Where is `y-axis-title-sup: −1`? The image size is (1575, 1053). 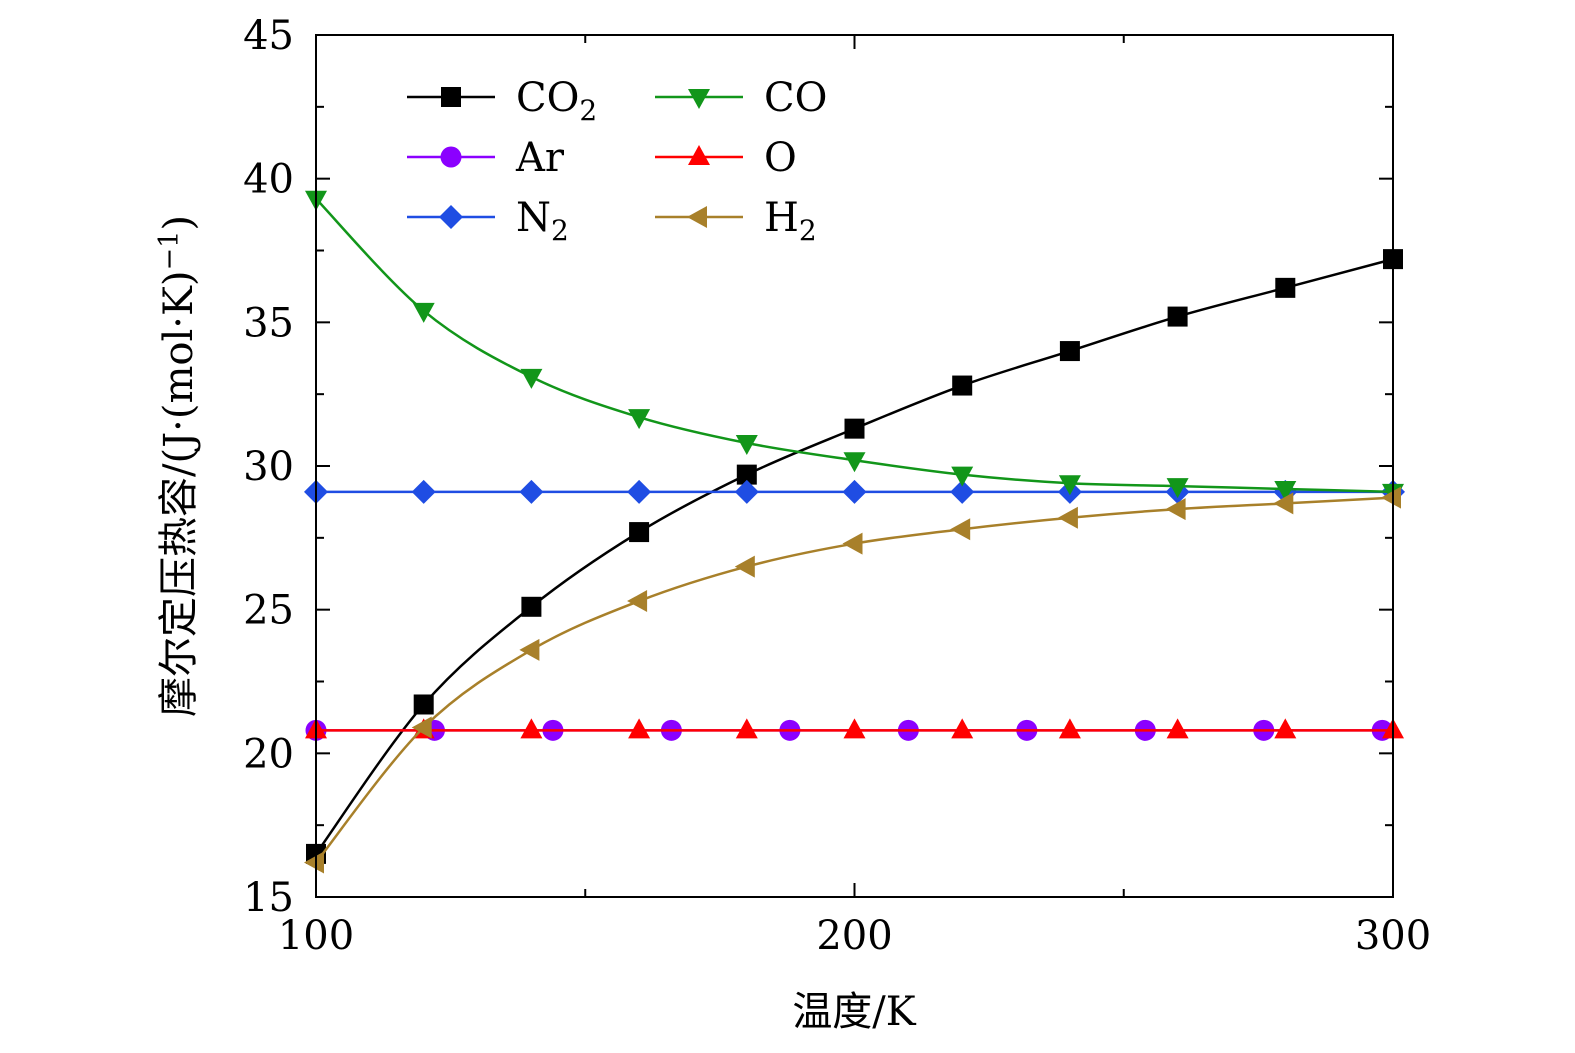
y-axis-title-sup: −1 is located at coordinates (169, 251).